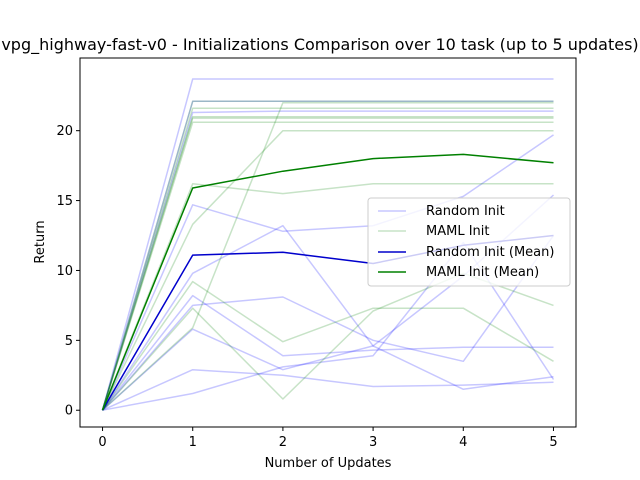 This screenshot has height=480, width=640. I want to click on x-tick-label: 2, so click(283, 442).